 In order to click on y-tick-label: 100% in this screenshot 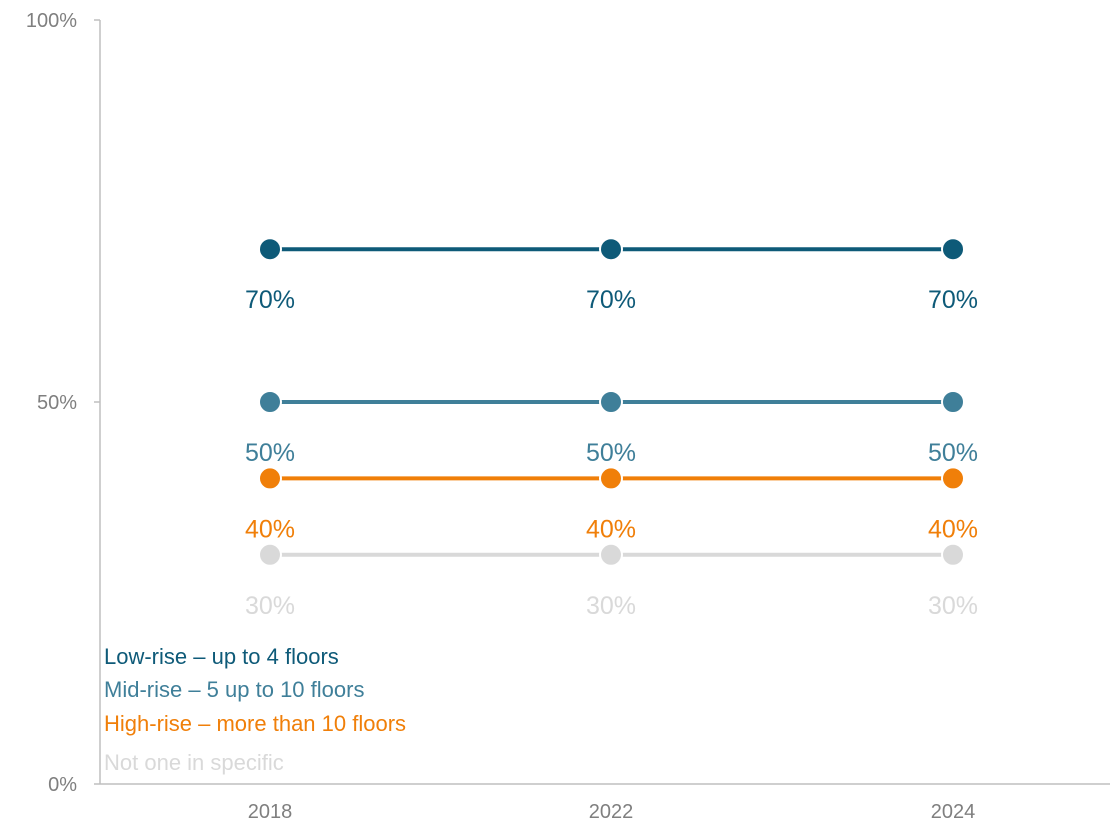, I will do `click(51, 21)`.